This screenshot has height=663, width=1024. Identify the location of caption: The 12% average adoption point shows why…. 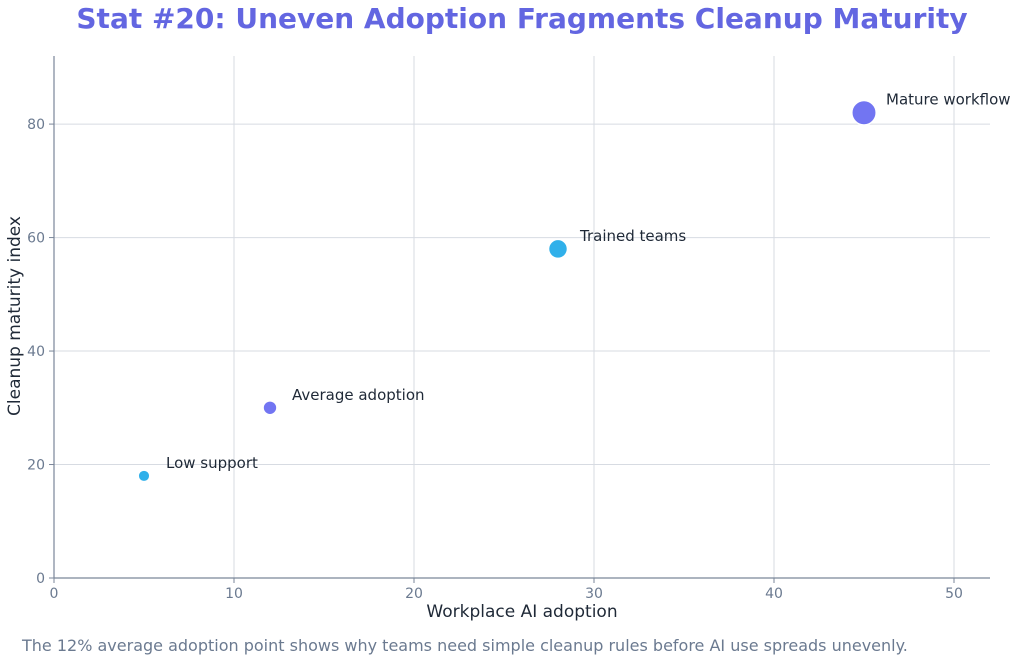
(465, 645).